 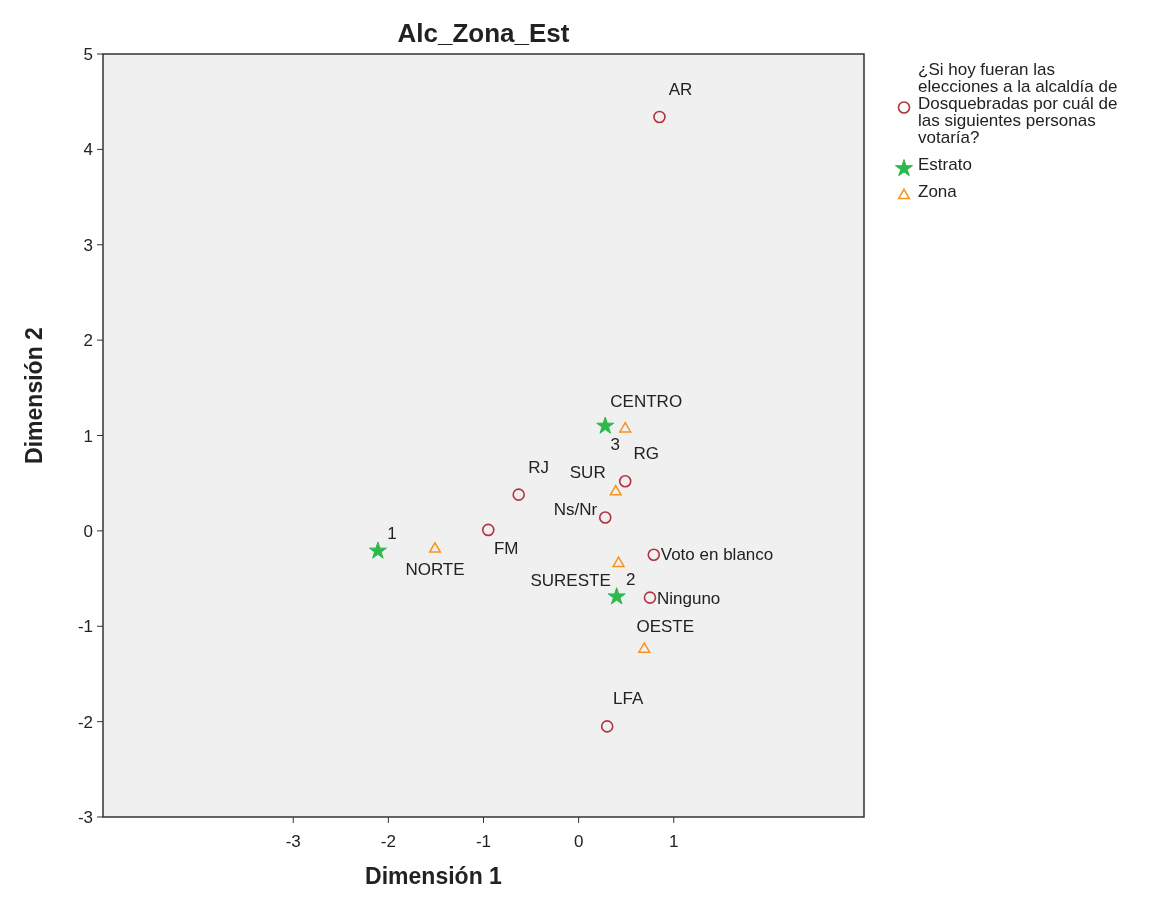 I want to click on annotation: SUR, so click(x=587, y=472).